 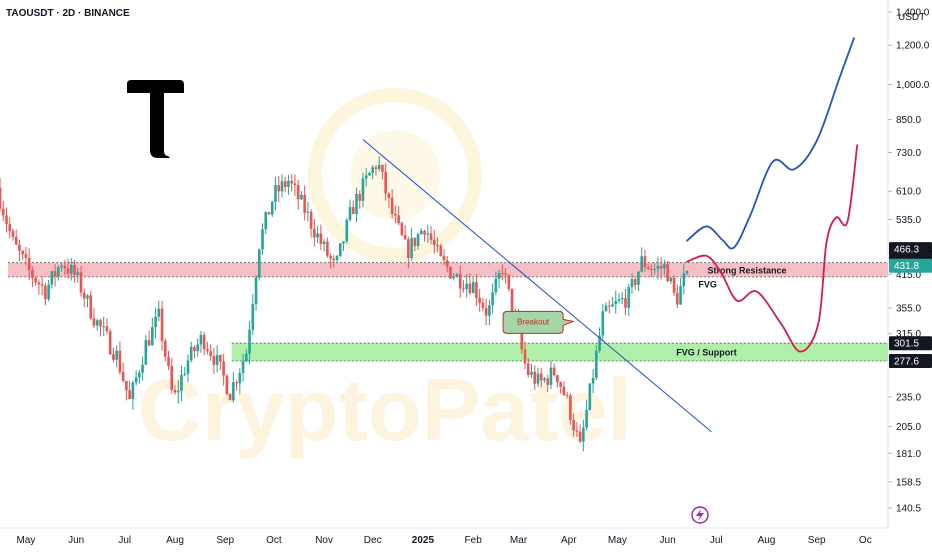 I want to click on price-tick-label: 140.5, so click(x=908, y=508).